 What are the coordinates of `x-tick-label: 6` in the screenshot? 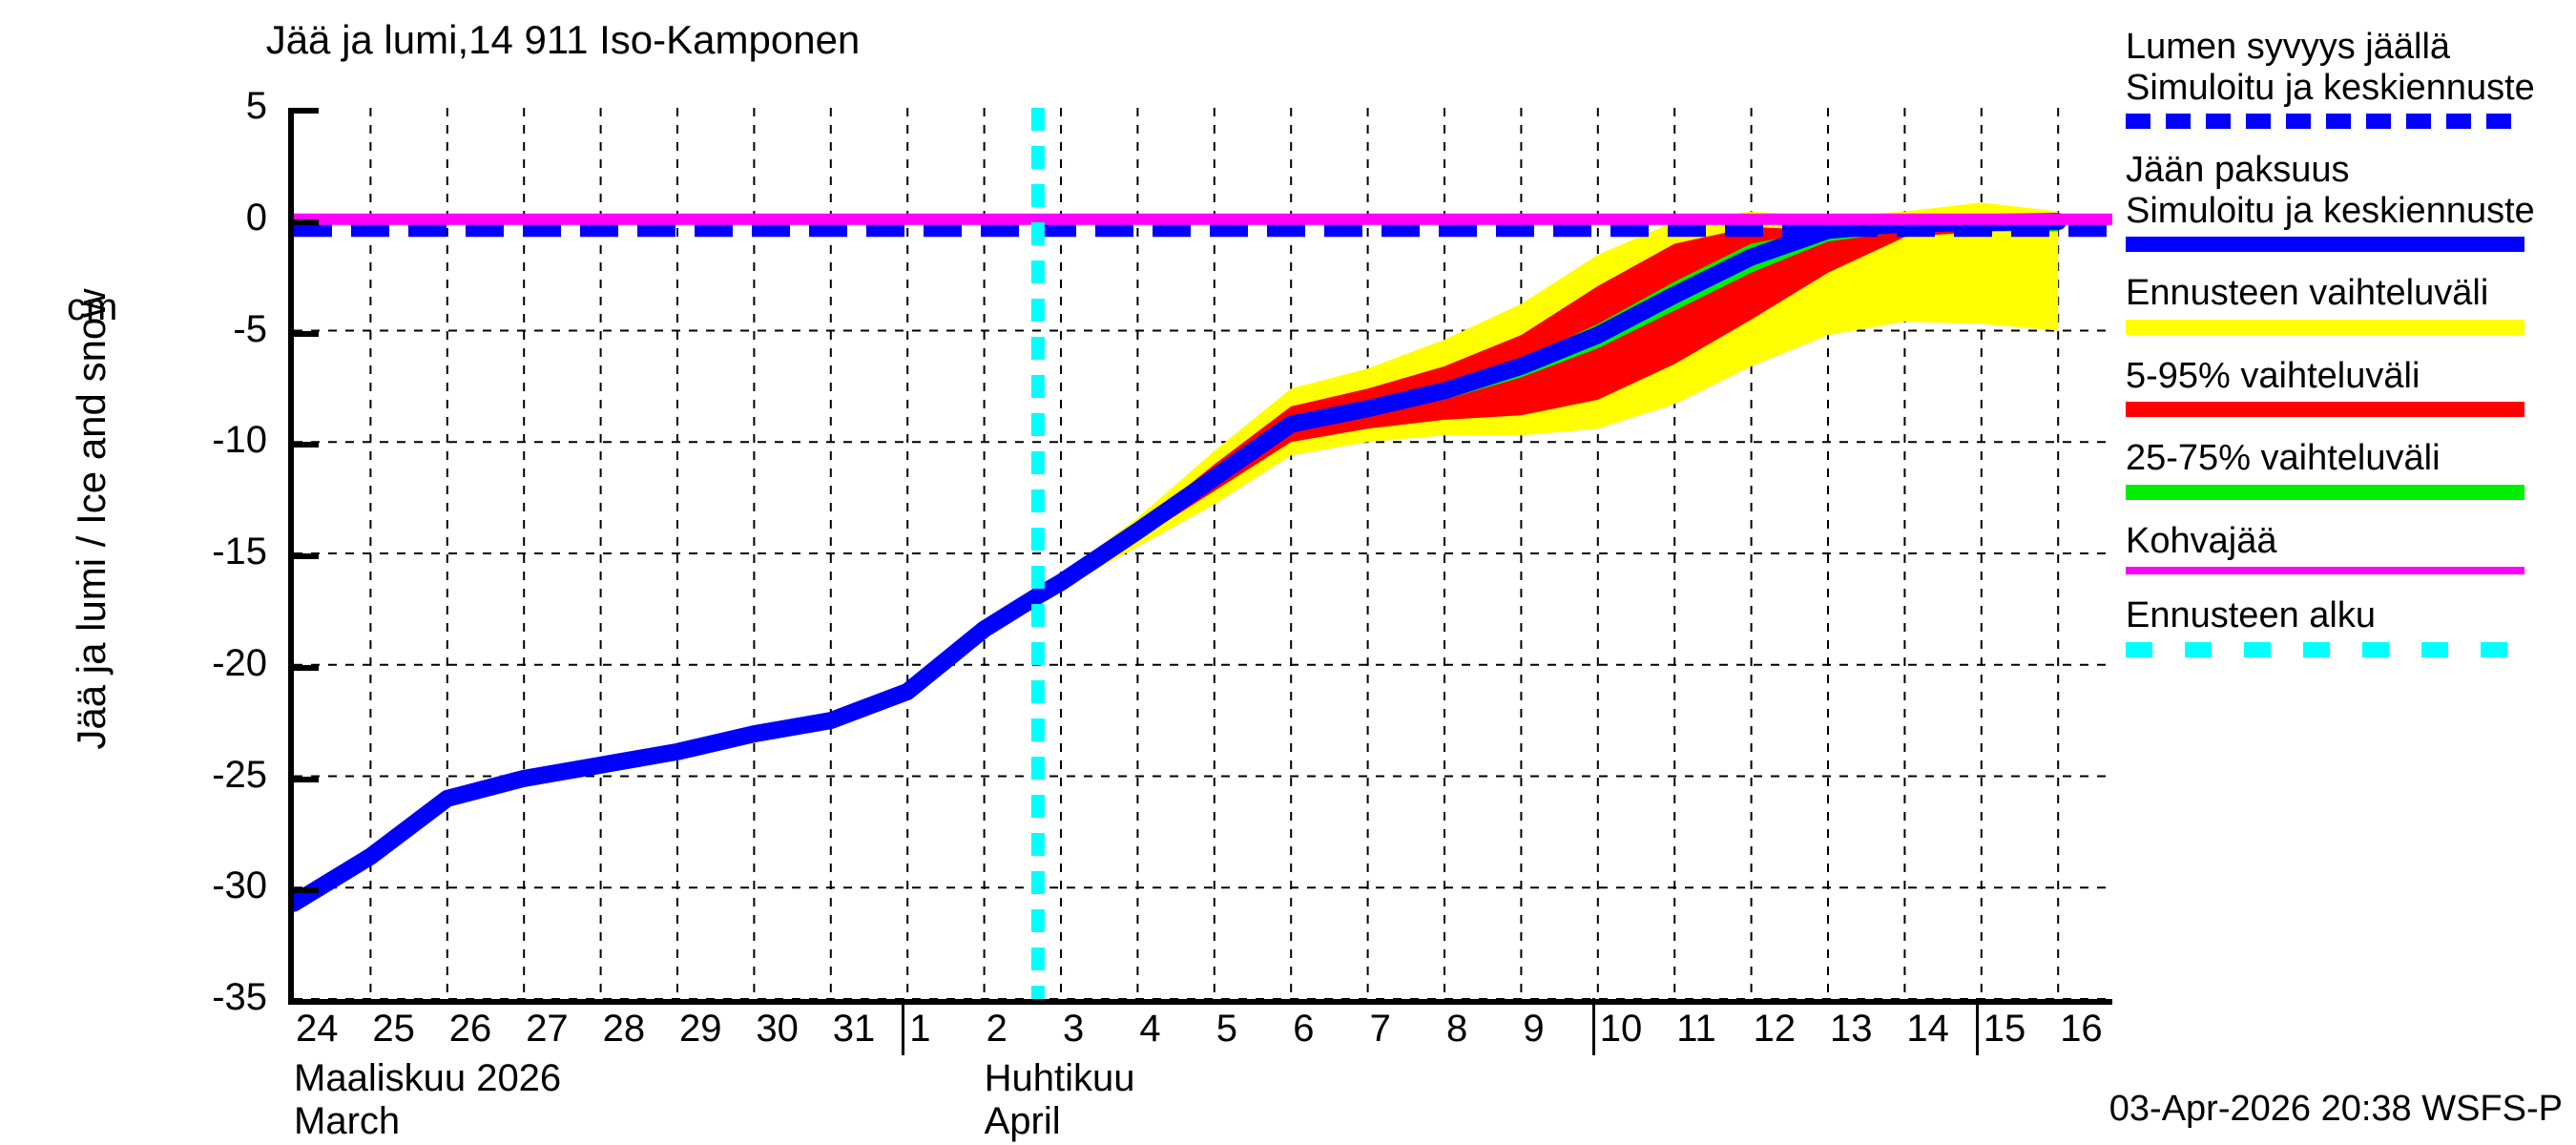 It's located at (1304, 1029).